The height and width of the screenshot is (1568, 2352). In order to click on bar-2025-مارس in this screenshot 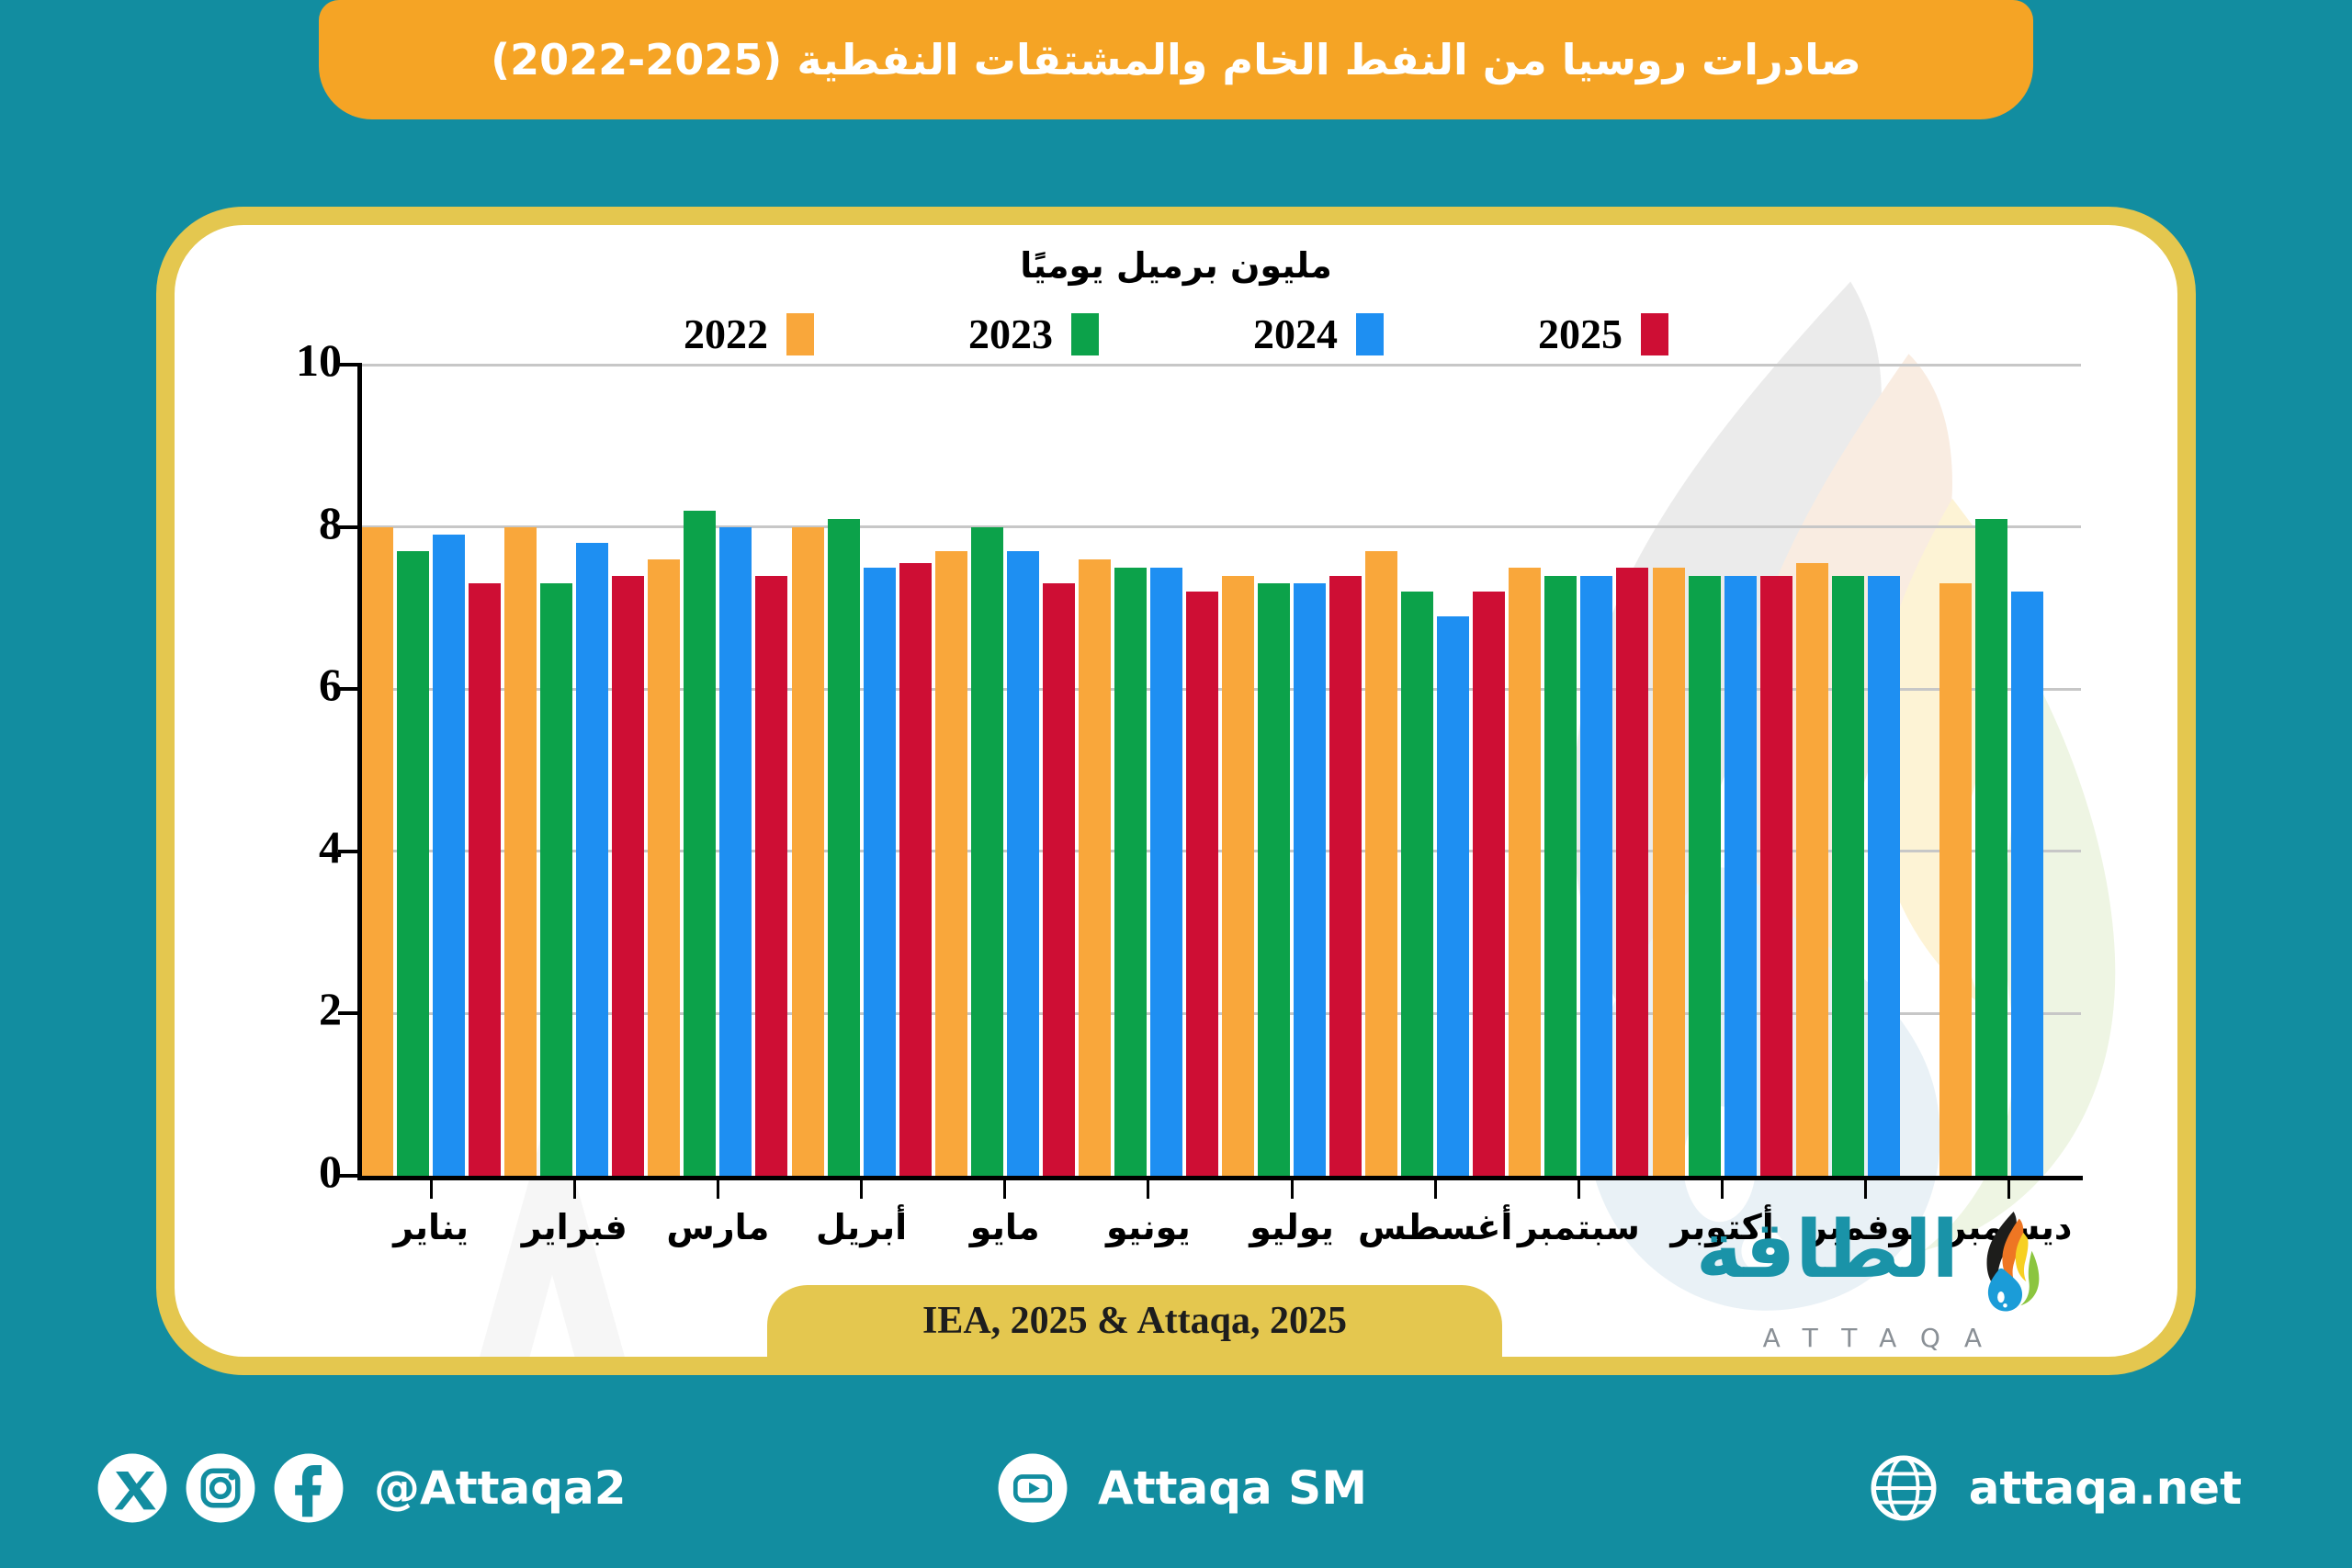, I will do `click(771, 875)`.